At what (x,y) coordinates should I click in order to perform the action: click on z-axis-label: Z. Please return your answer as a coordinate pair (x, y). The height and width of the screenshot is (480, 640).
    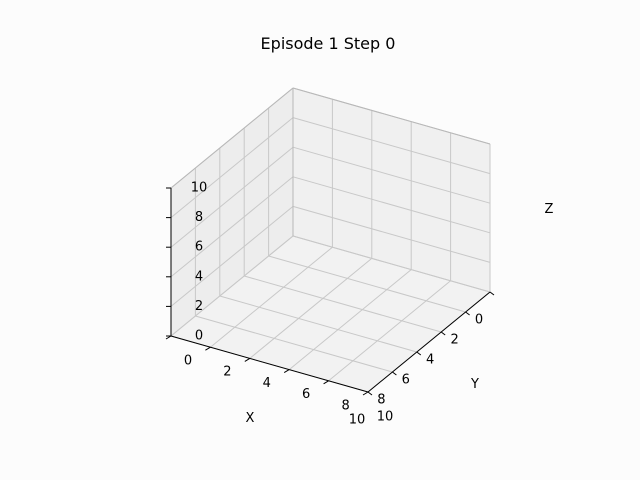
    Looking at the image, I should click on (549, 209).